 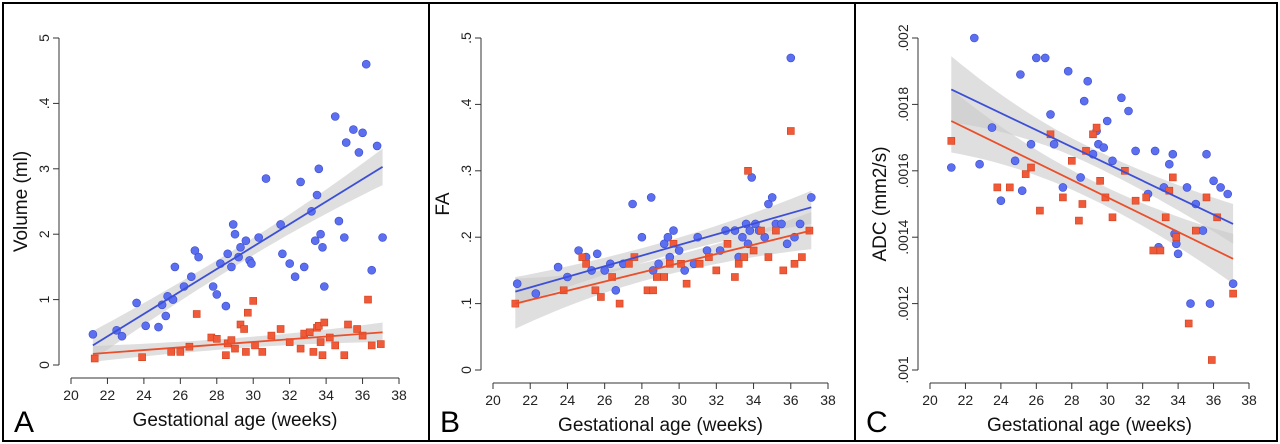 What do you see at coordinates (903, 303) in the screenshot?
I see `y-tick-label: .0012` at bounding box center [903, 303].